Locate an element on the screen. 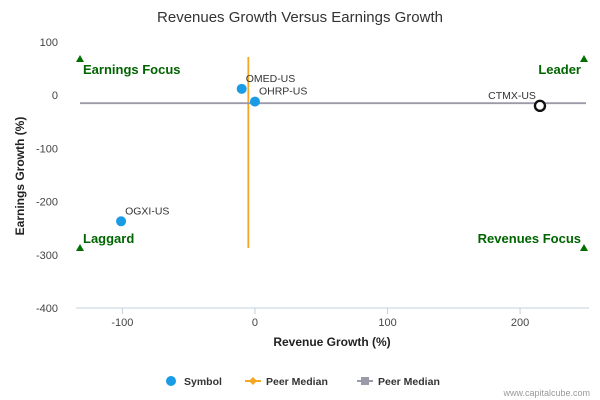 Image resolution: width=600 pixels, height=400 pixels. data-point-label: CTMX-US is located at coordinates (512, 96).